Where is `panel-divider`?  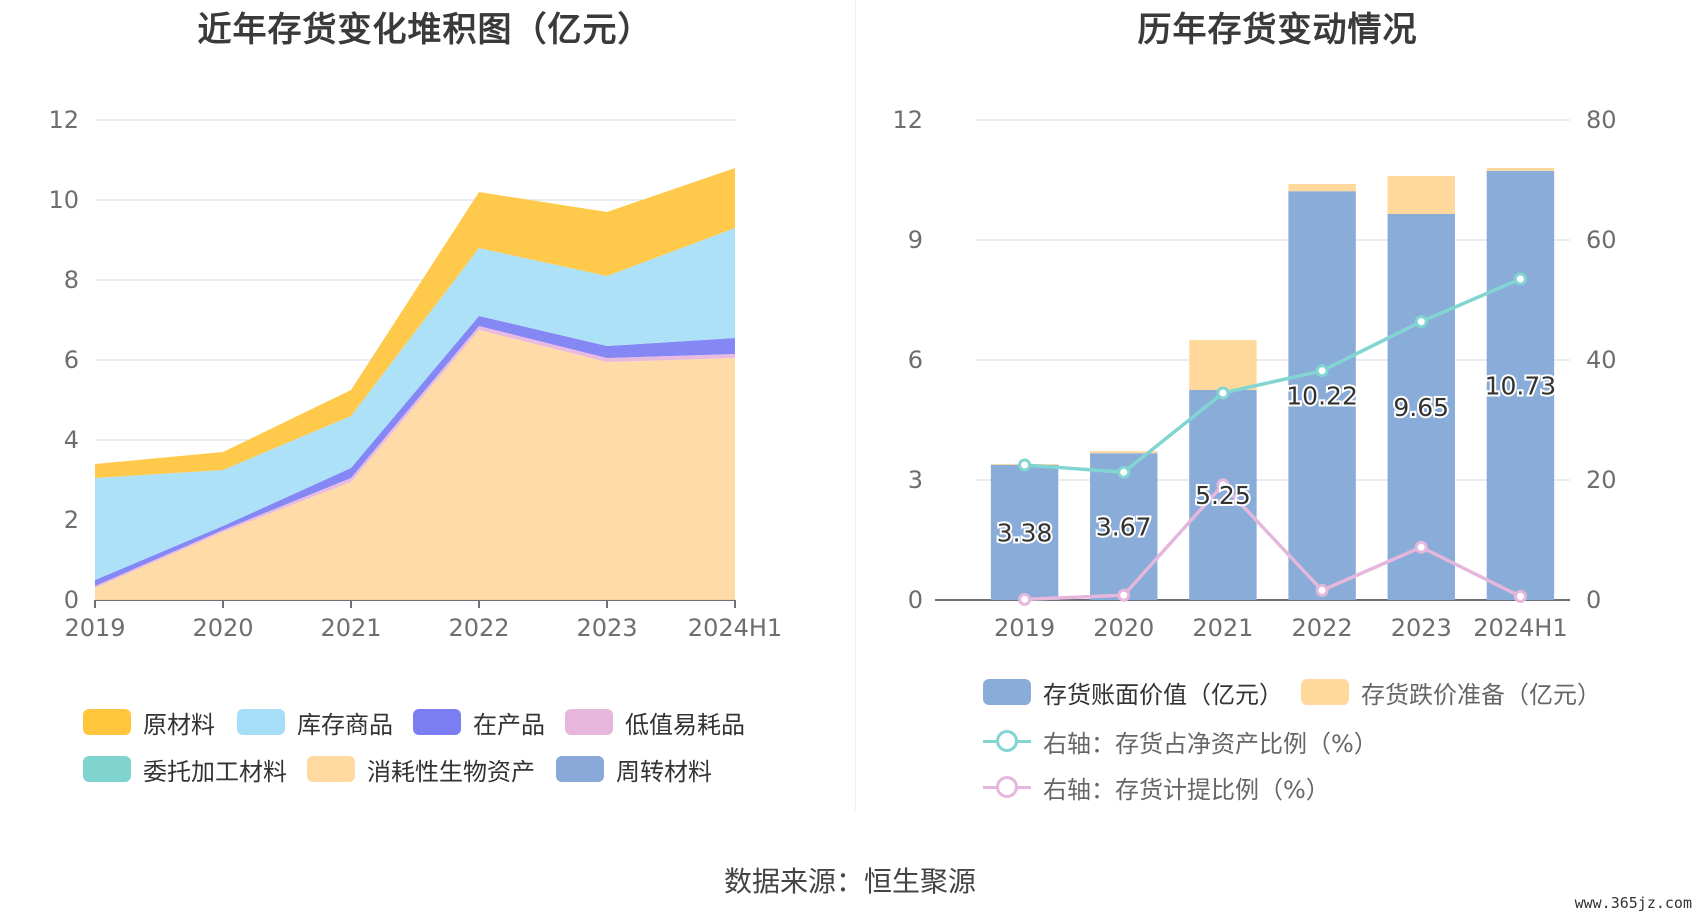
panel-divider is located at coordinates (855, 405).